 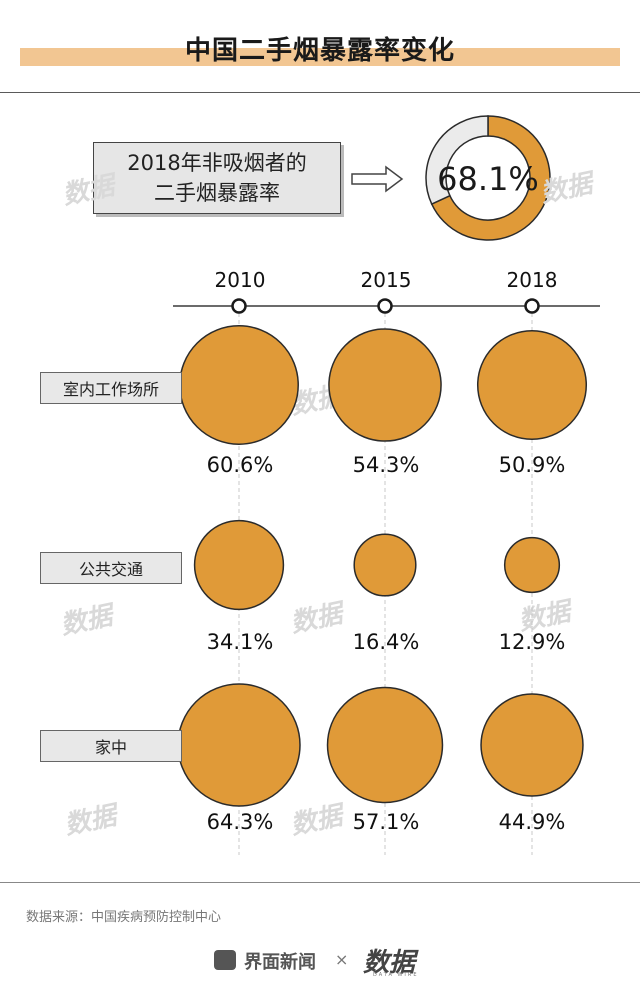 What do you see at coordinates (320, 92) in the screenshot?
I see `title-divider` at bounding box center [320, 92].